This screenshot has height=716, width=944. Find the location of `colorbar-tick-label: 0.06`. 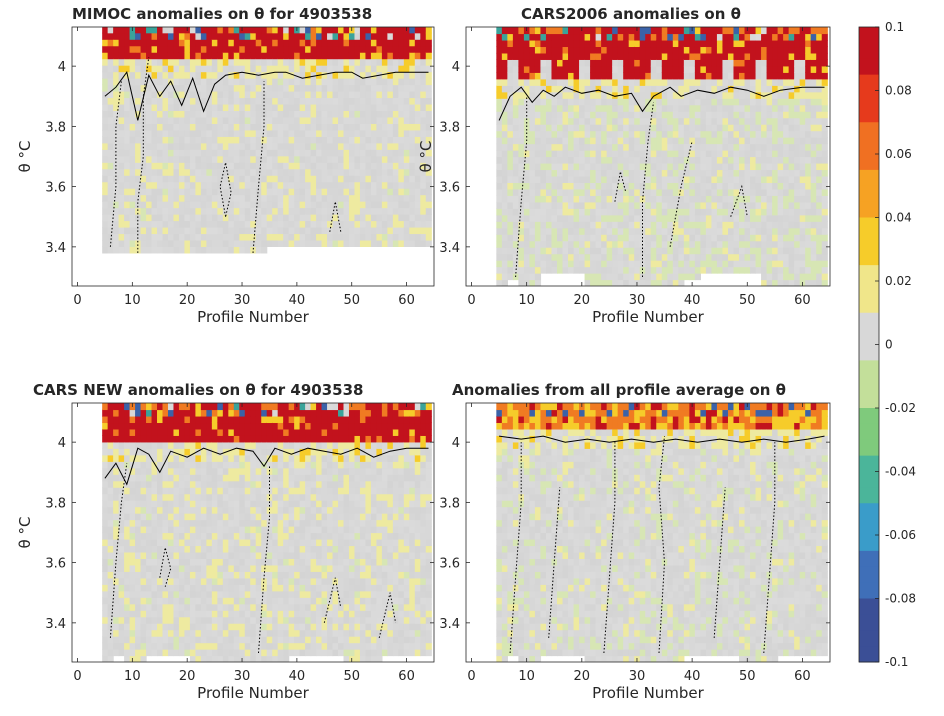

colorbar-tick-label: 0.06 is located at coordinates (898, 154).